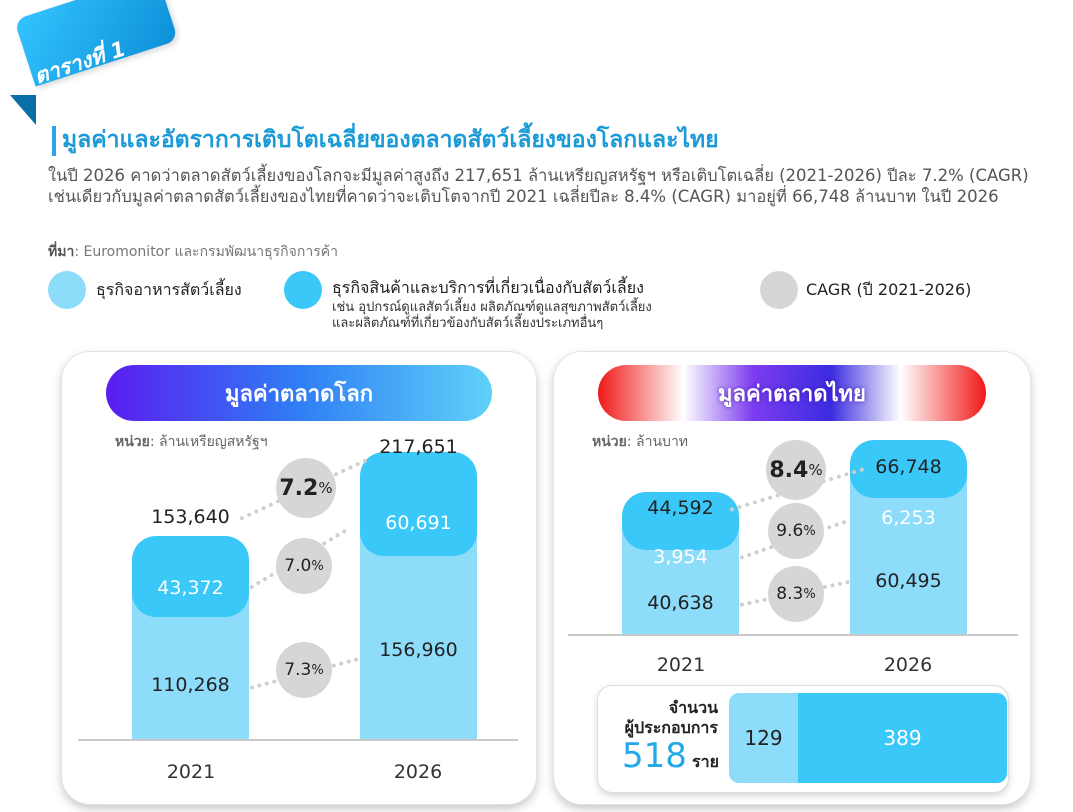 The height and width of the screenshot is (812, 1073). I want to click on operators-segment-1-label: 129, so click(763, 738).